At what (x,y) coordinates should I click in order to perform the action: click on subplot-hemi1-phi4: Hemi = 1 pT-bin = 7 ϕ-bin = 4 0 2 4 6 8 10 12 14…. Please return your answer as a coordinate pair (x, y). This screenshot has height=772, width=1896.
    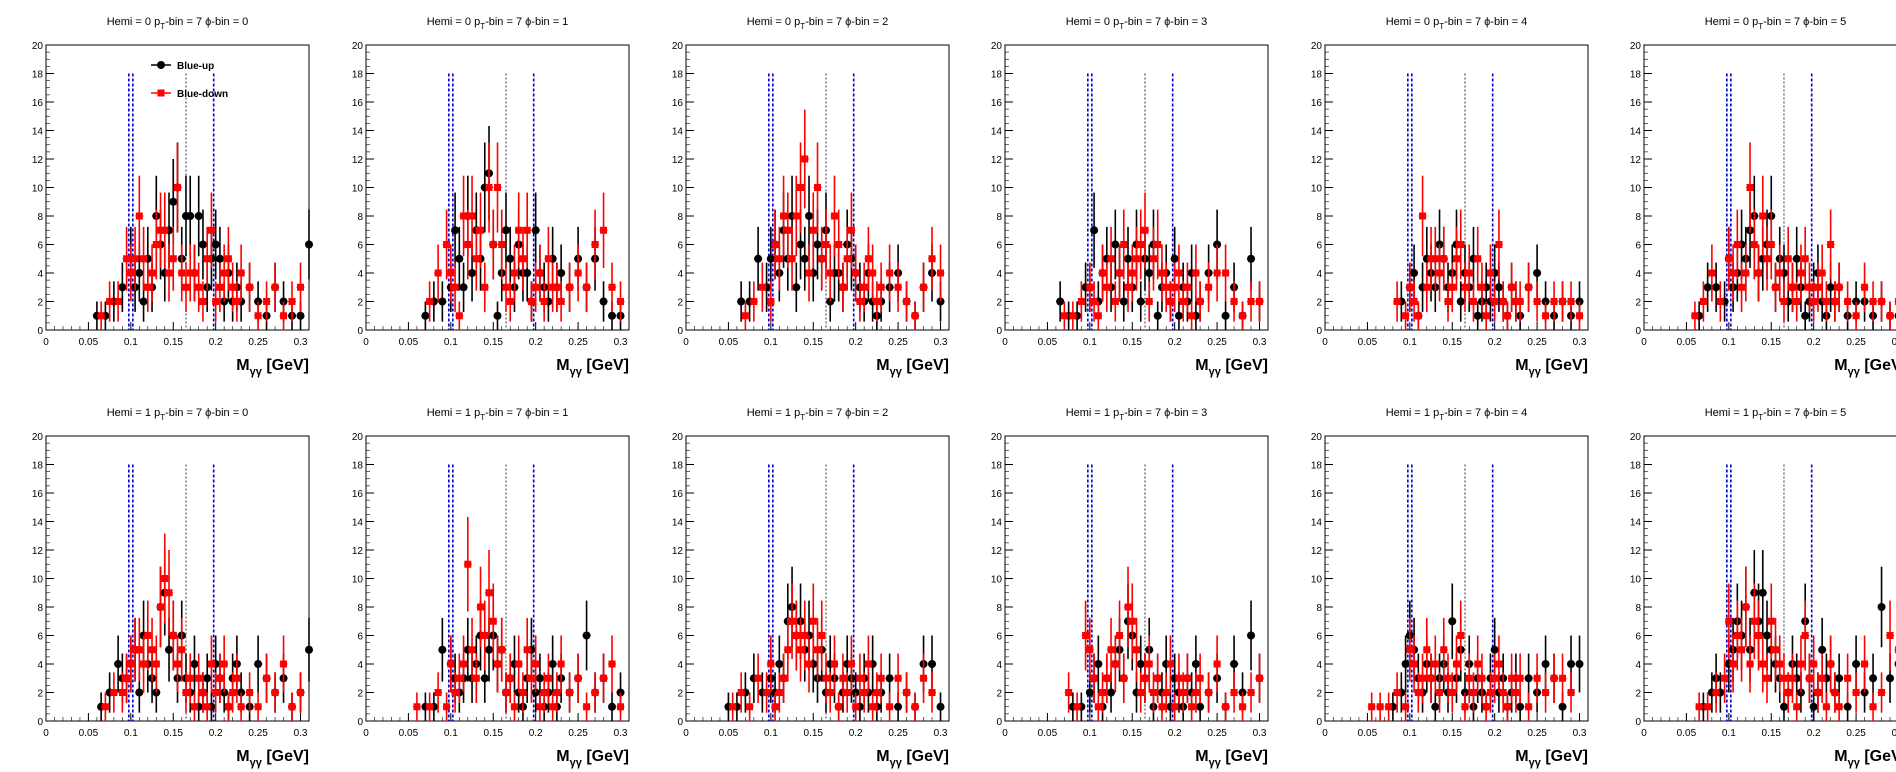
    Looking at the image, I should click on (1450, 588).